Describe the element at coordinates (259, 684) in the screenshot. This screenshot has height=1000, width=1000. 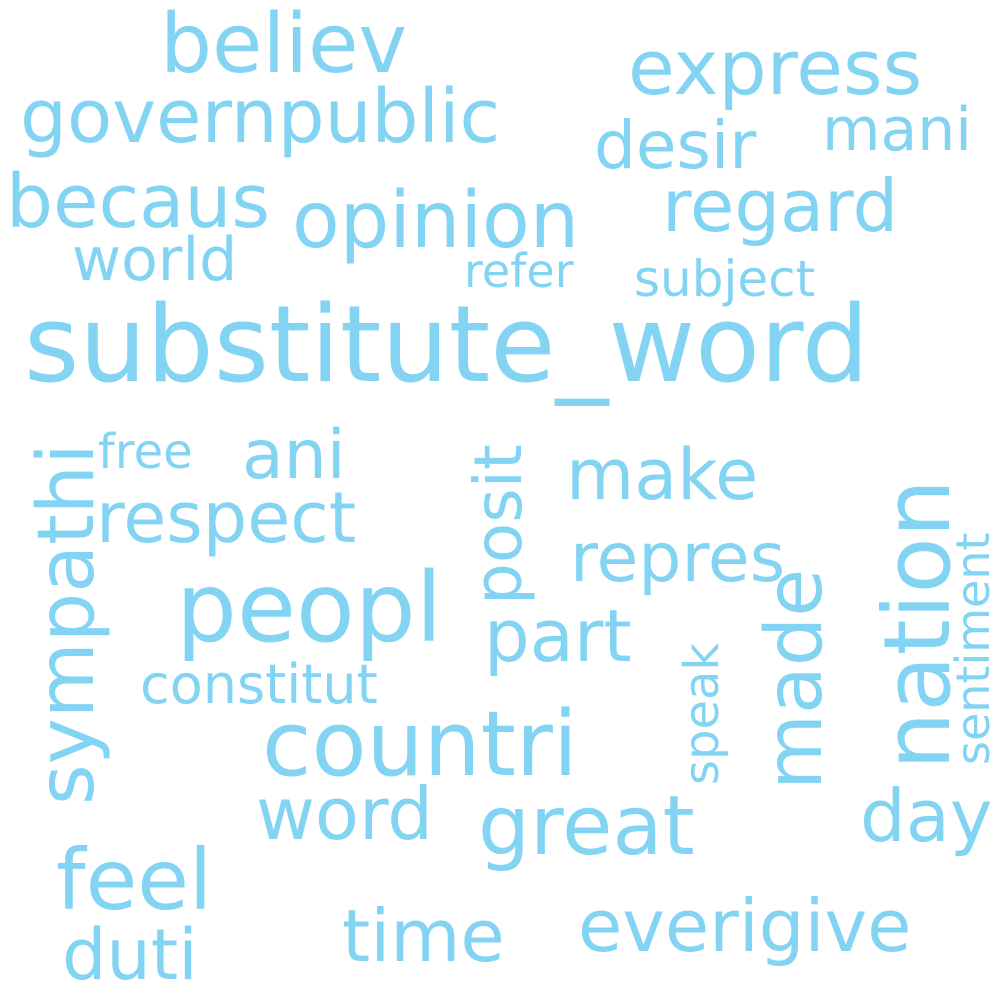
I see `word-constitut: constitut` at that location.